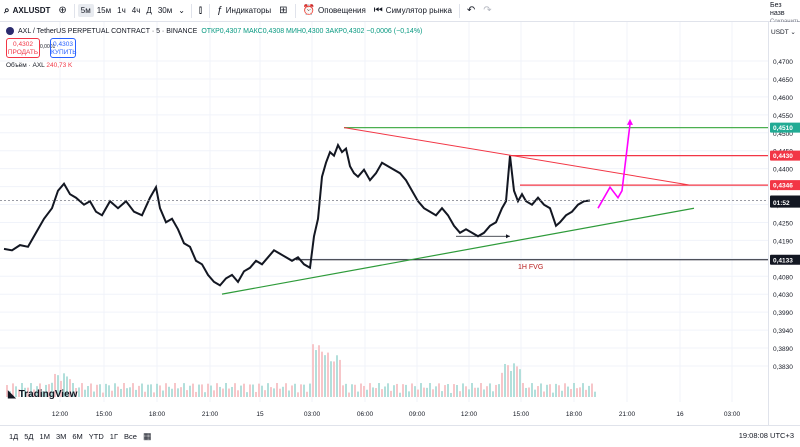 The width and height of the screenshot is (800, 447). I want to click on range-1m: 1М, so click(44, 436).